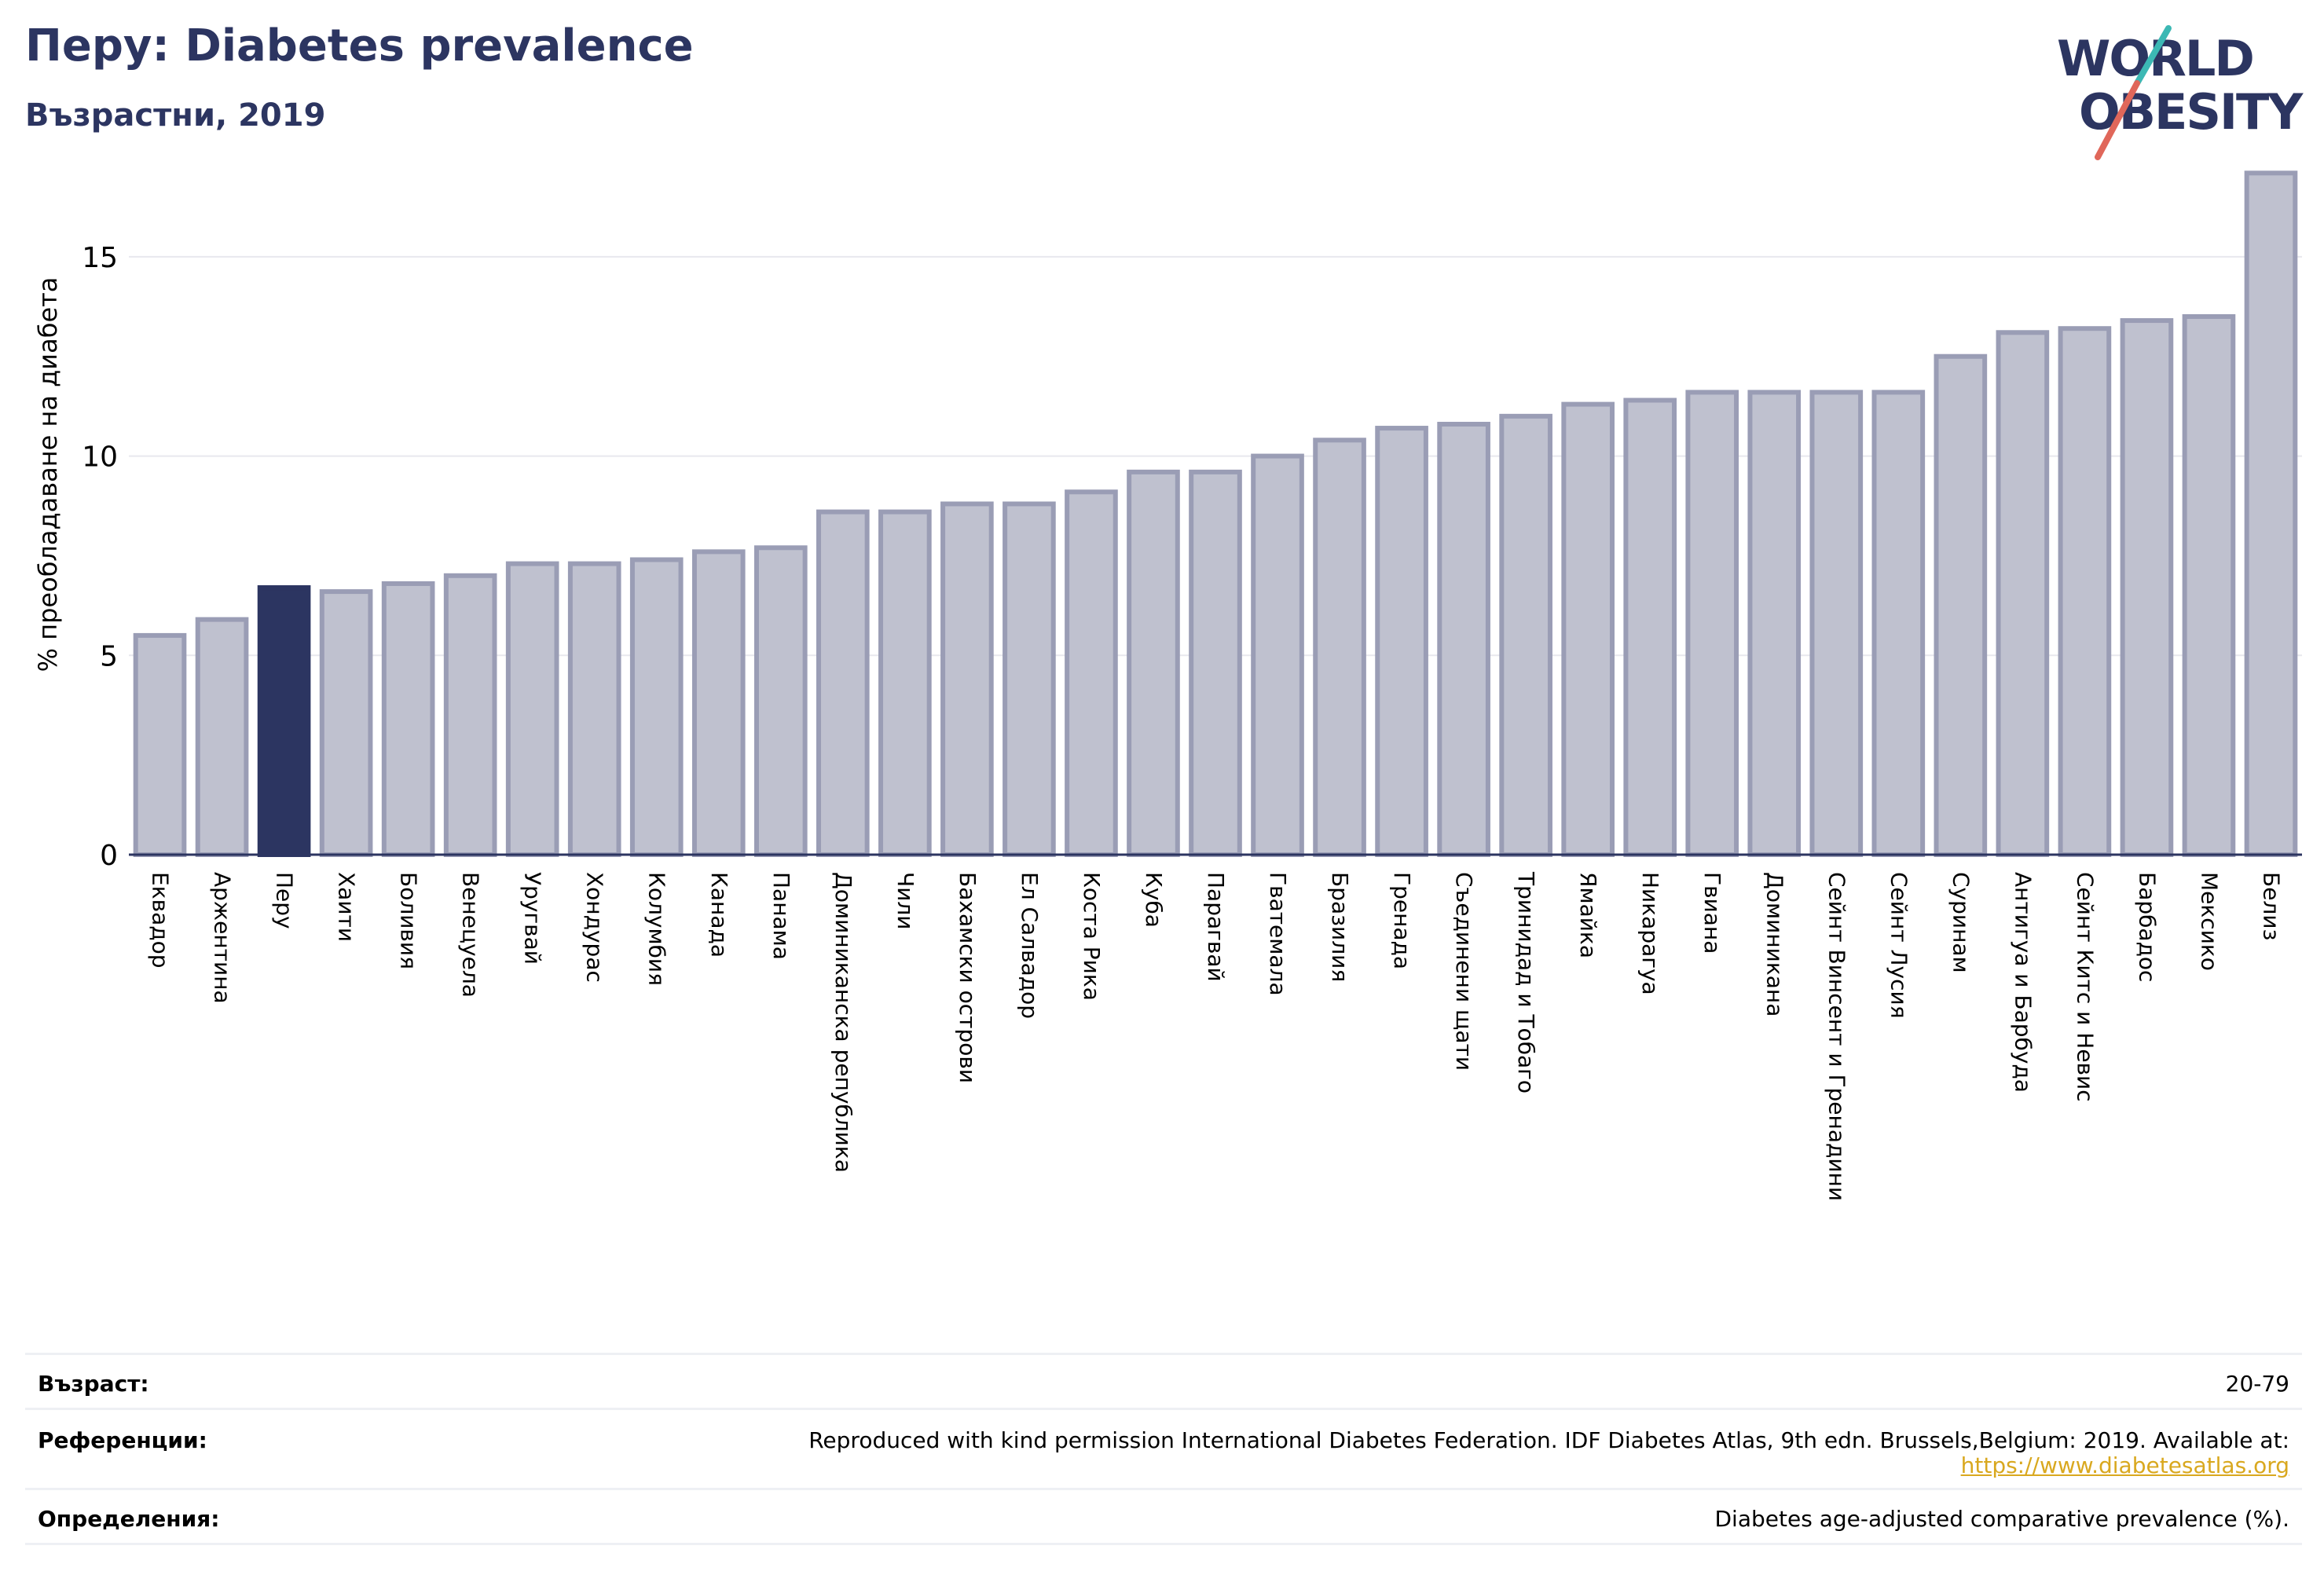  I want to click on footer-divider, so click(1163, 1544).